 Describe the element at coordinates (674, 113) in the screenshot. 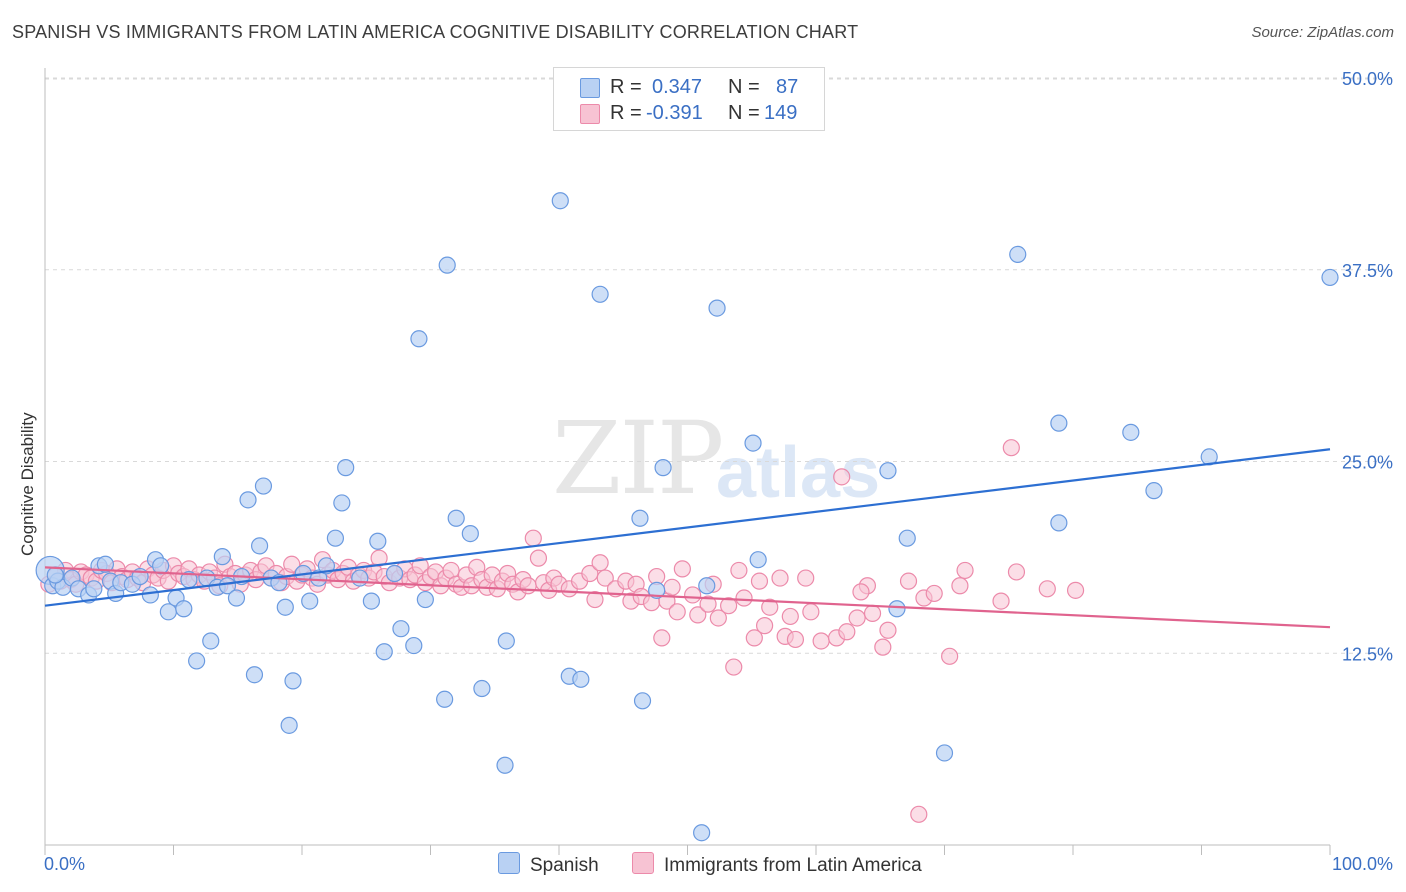

I see `legend-r-value: -0.391` at that location.